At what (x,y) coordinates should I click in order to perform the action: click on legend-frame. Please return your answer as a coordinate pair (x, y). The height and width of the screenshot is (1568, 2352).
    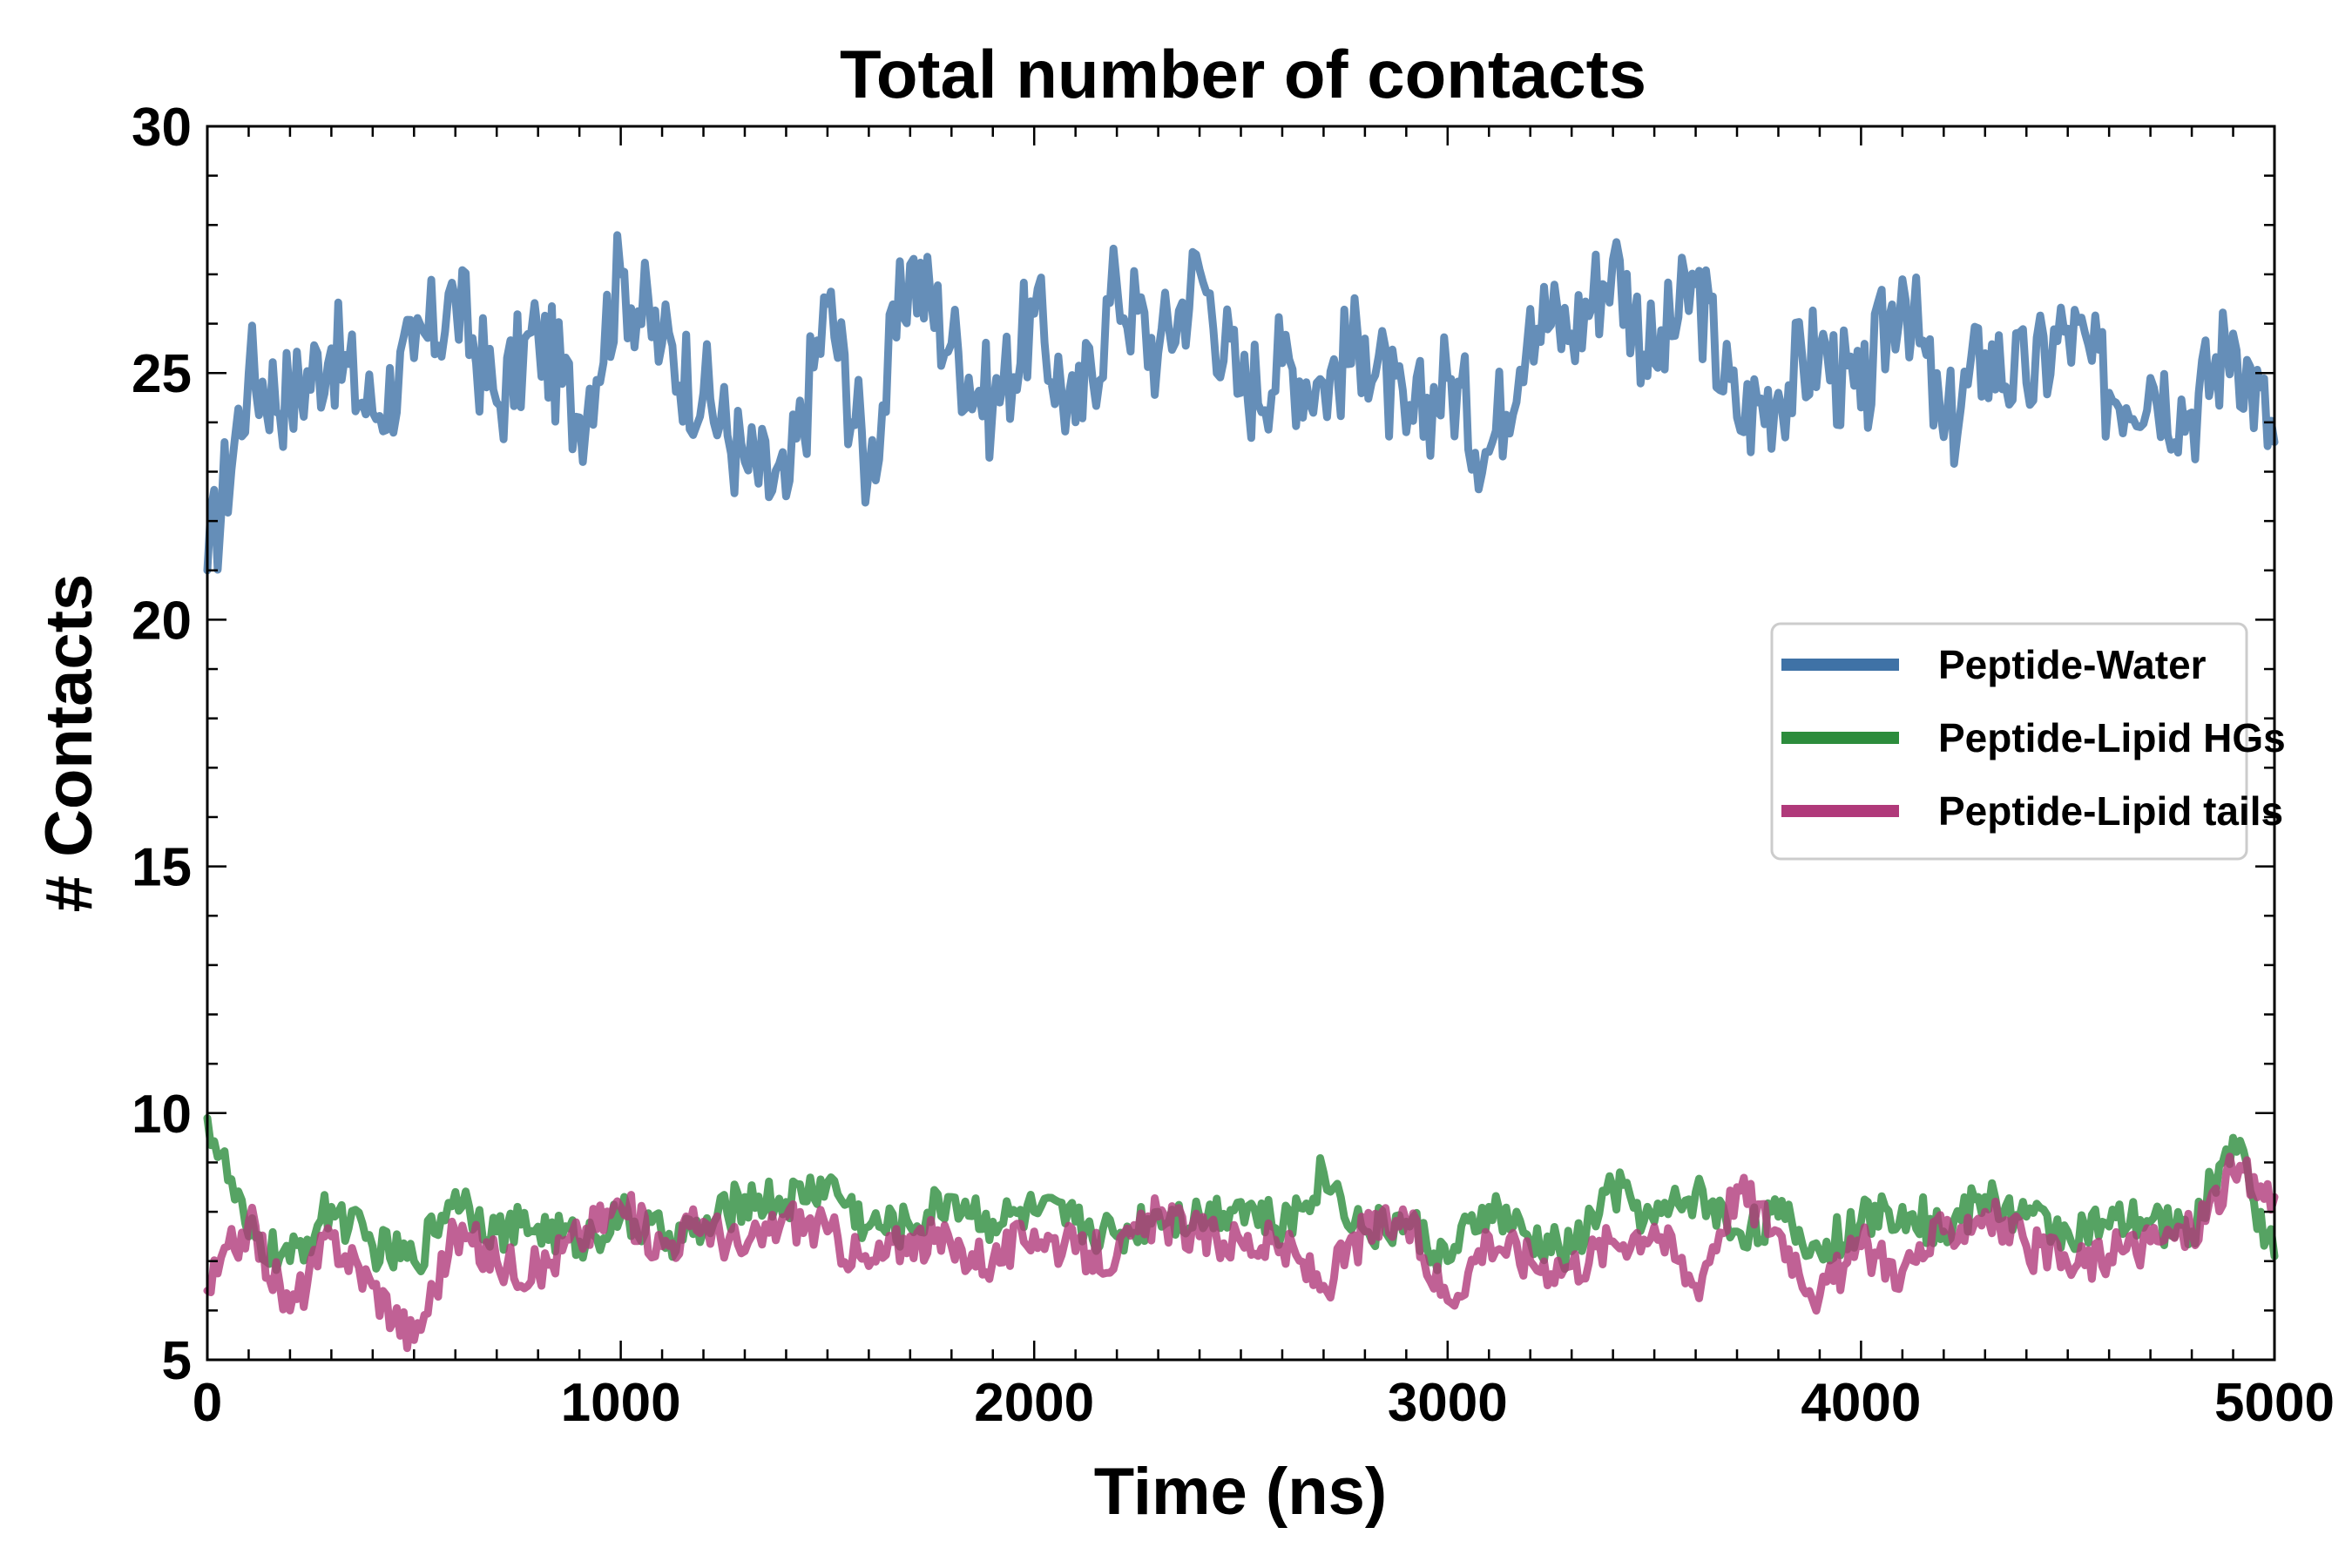
    Looking at the image, I should click on (2009, 741).